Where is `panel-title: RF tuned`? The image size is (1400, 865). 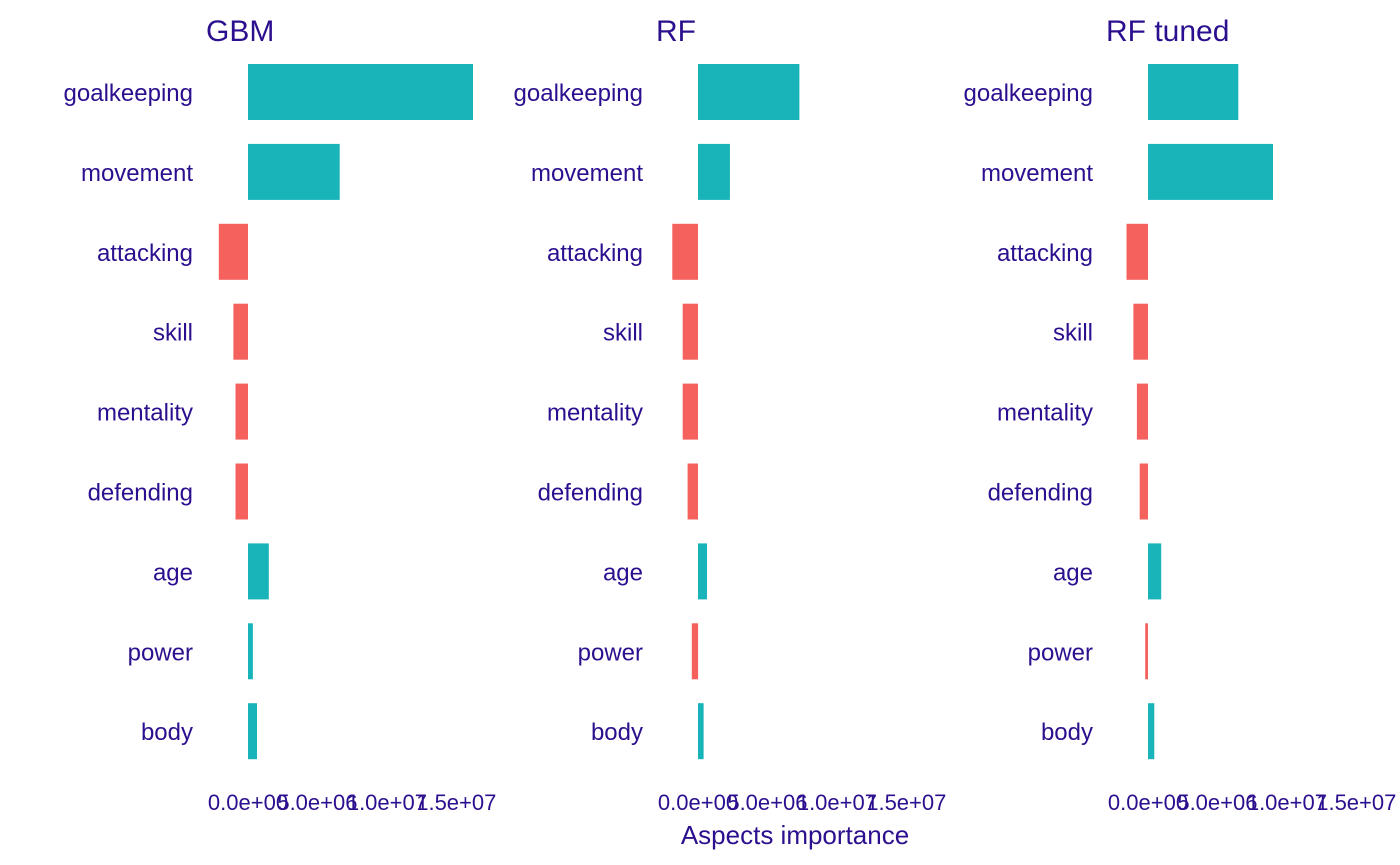
panel-title: RF tuned is located at coordinates (1167, 31).